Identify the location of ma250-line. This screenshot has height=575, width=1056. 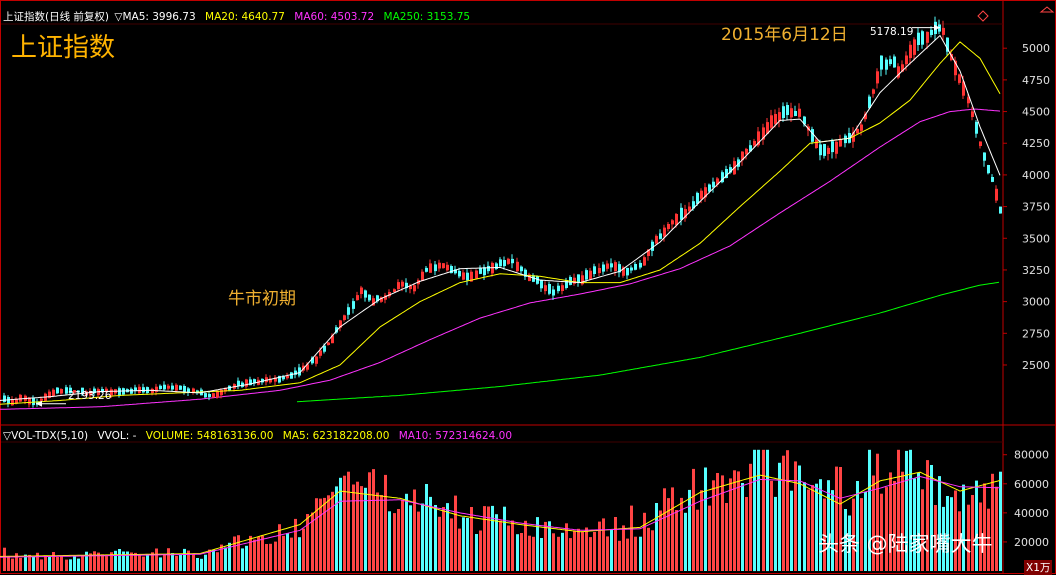
(648, 342).